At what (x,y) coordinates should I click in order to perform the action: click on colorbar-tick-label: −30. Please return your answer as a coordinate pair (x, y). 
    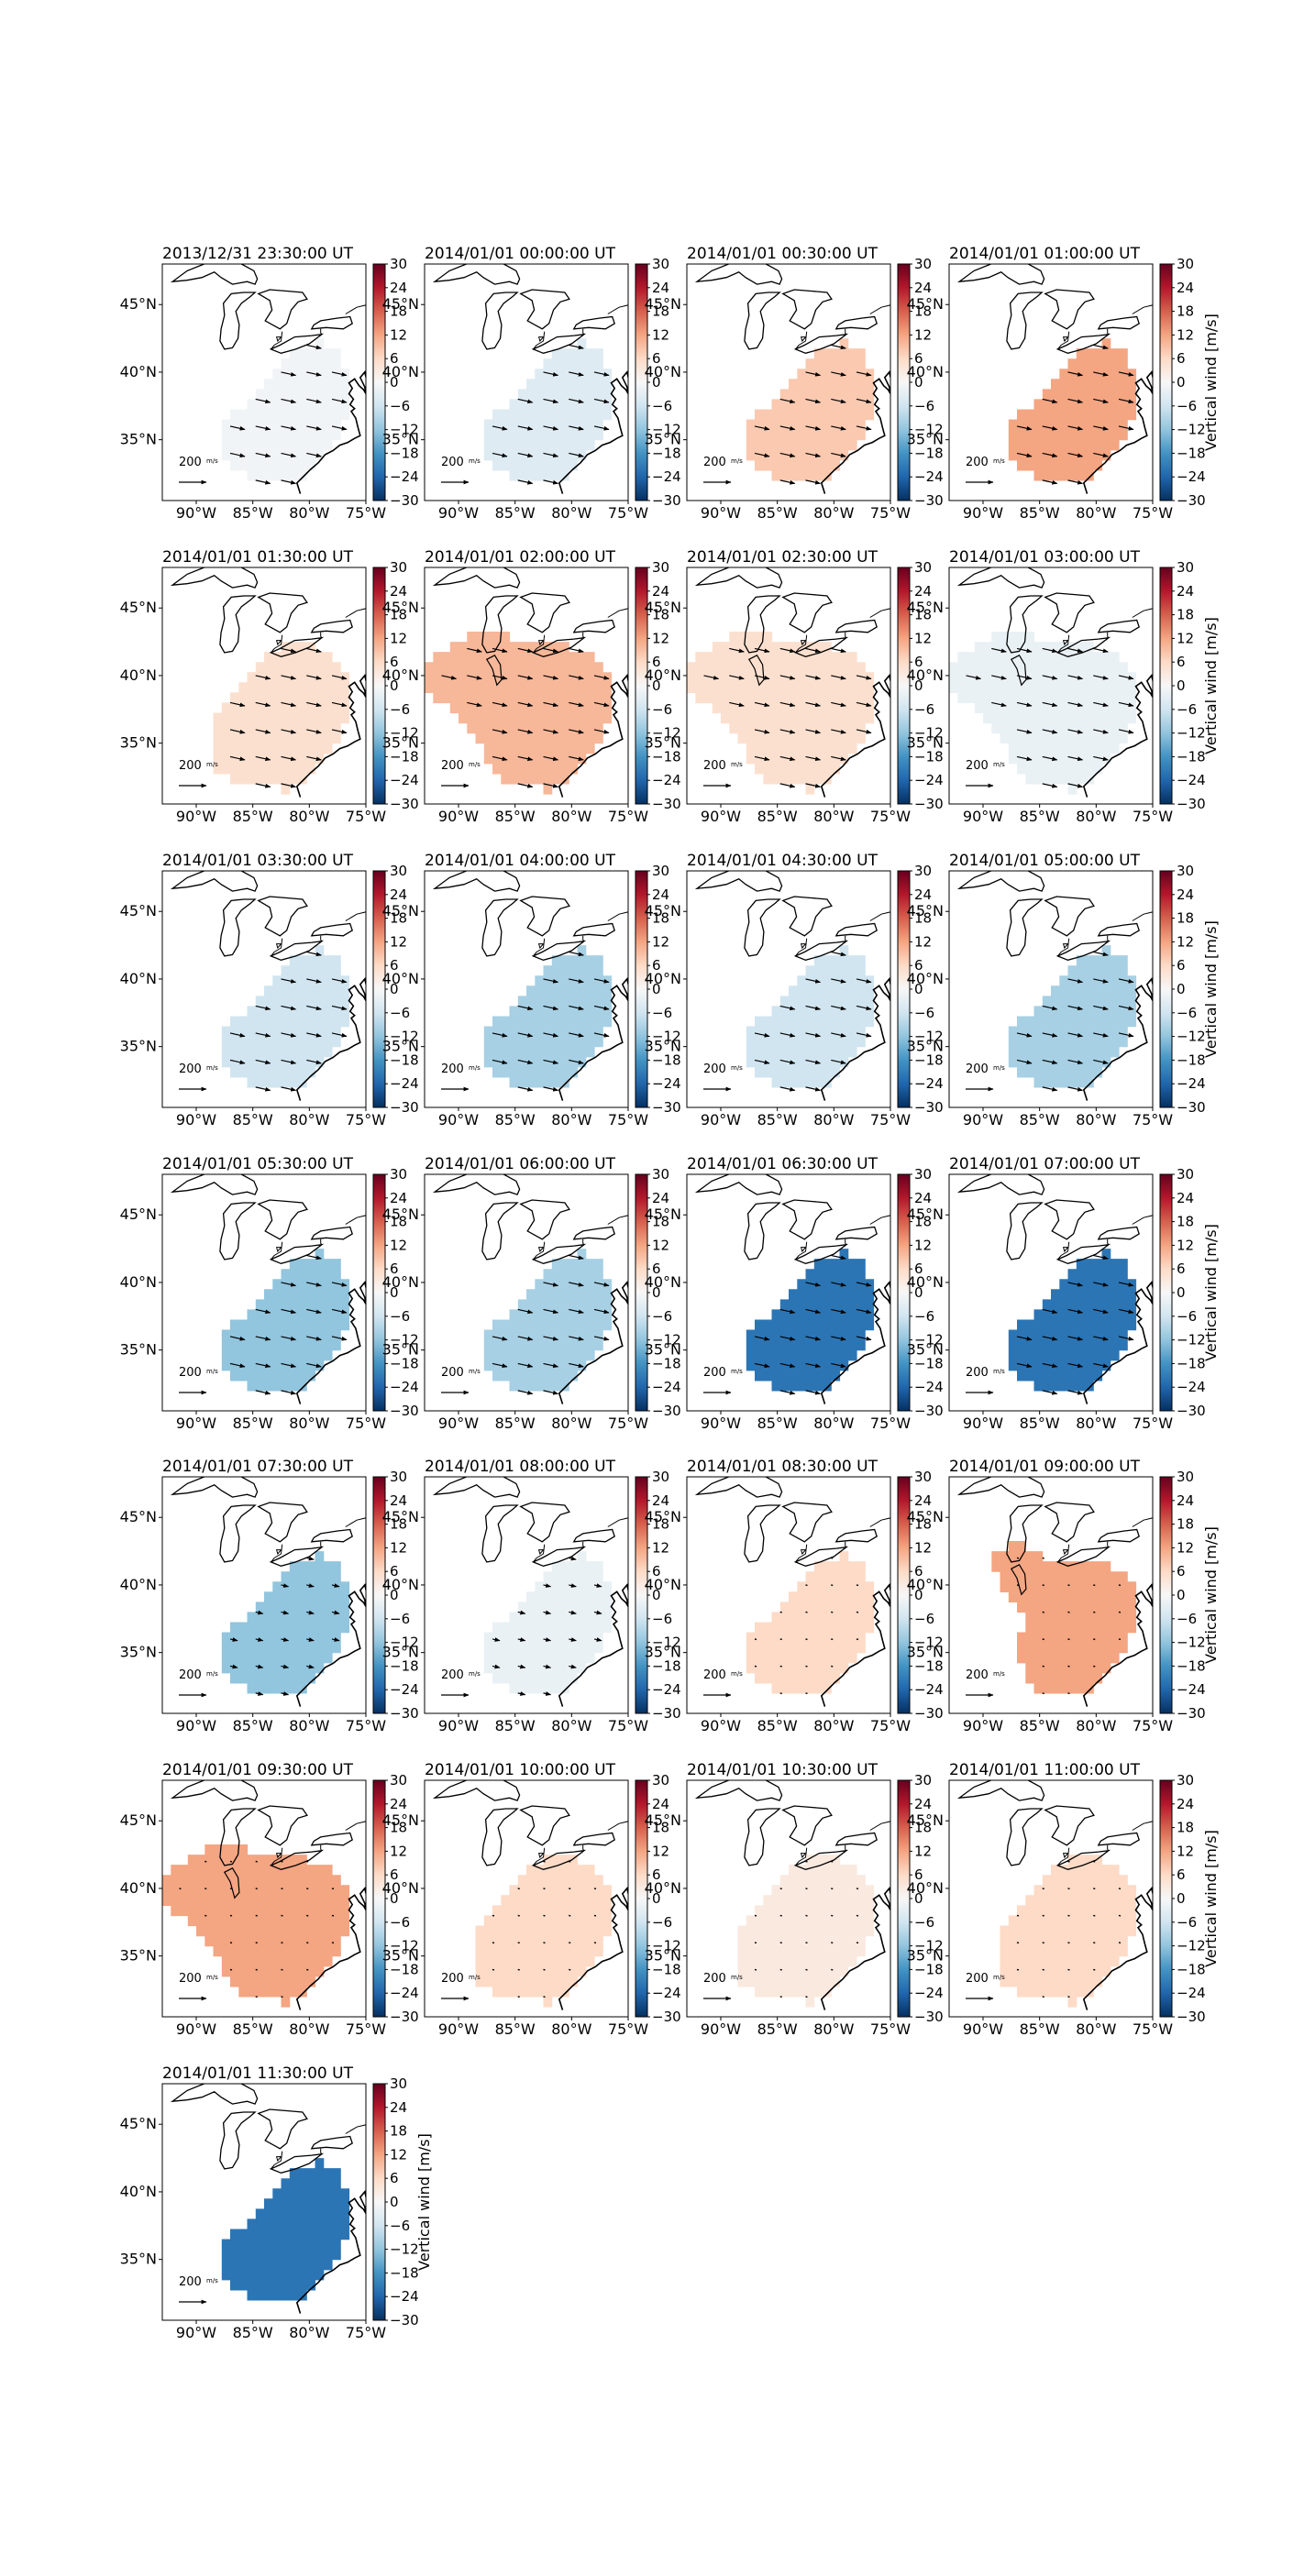
    Looking at the image, I should click on (666, 804).